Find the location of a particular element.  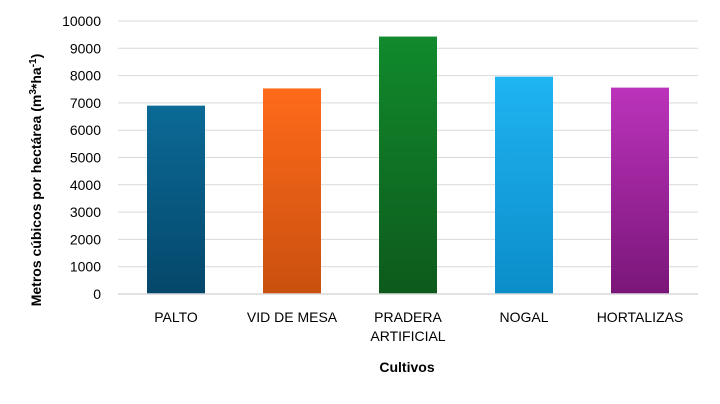

x-category-label: PALTO is located at coordinates (176, 317).